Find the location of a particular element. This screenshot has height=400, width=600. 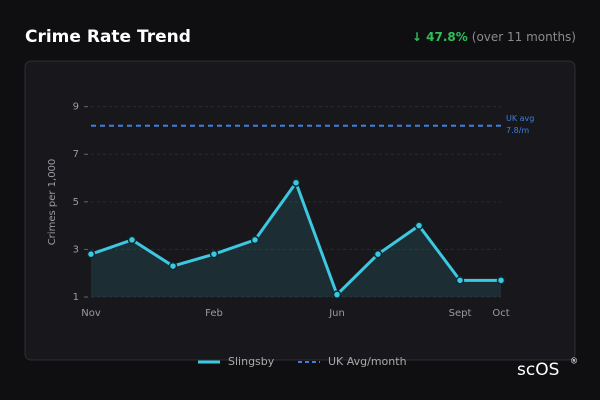

x-tick-label: Sept is located at coordinates (460, 313).